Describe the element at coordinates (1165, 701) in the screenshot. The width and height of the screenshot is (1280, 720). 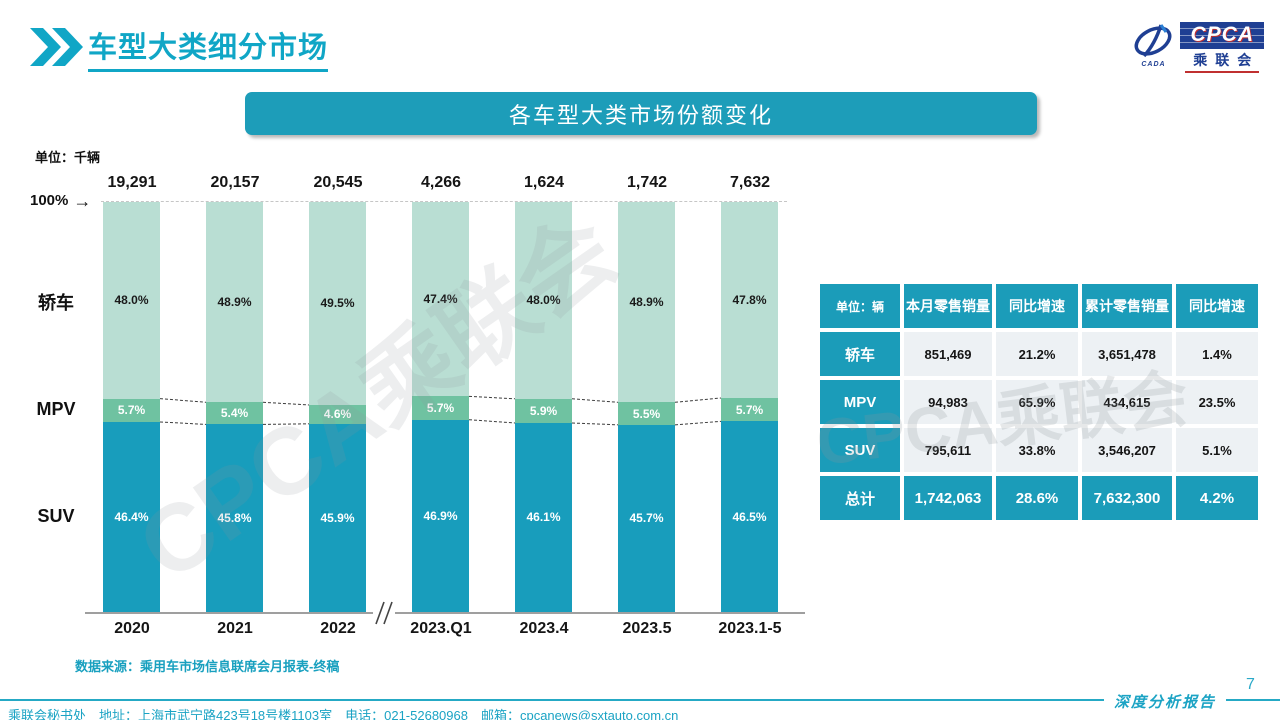
I see `report-type-label: 深度分析报告` at that location.